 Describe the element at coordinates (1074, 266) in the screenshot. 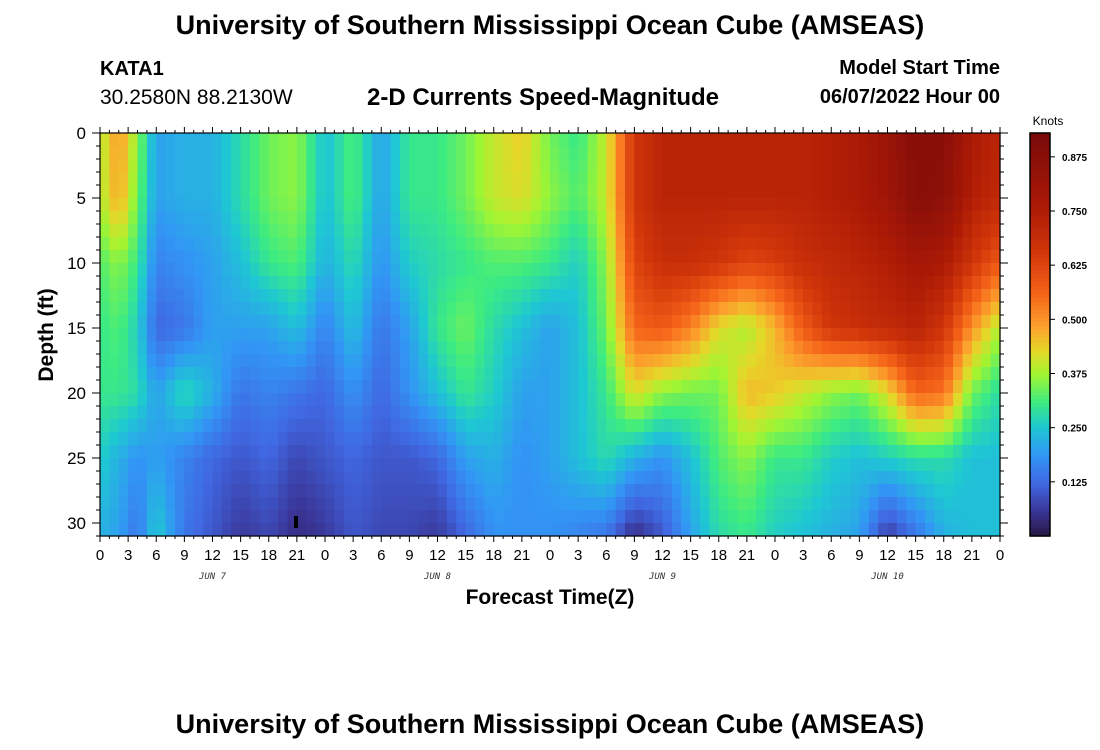

I see `colorbar-tick-label: 0.625` at that location.